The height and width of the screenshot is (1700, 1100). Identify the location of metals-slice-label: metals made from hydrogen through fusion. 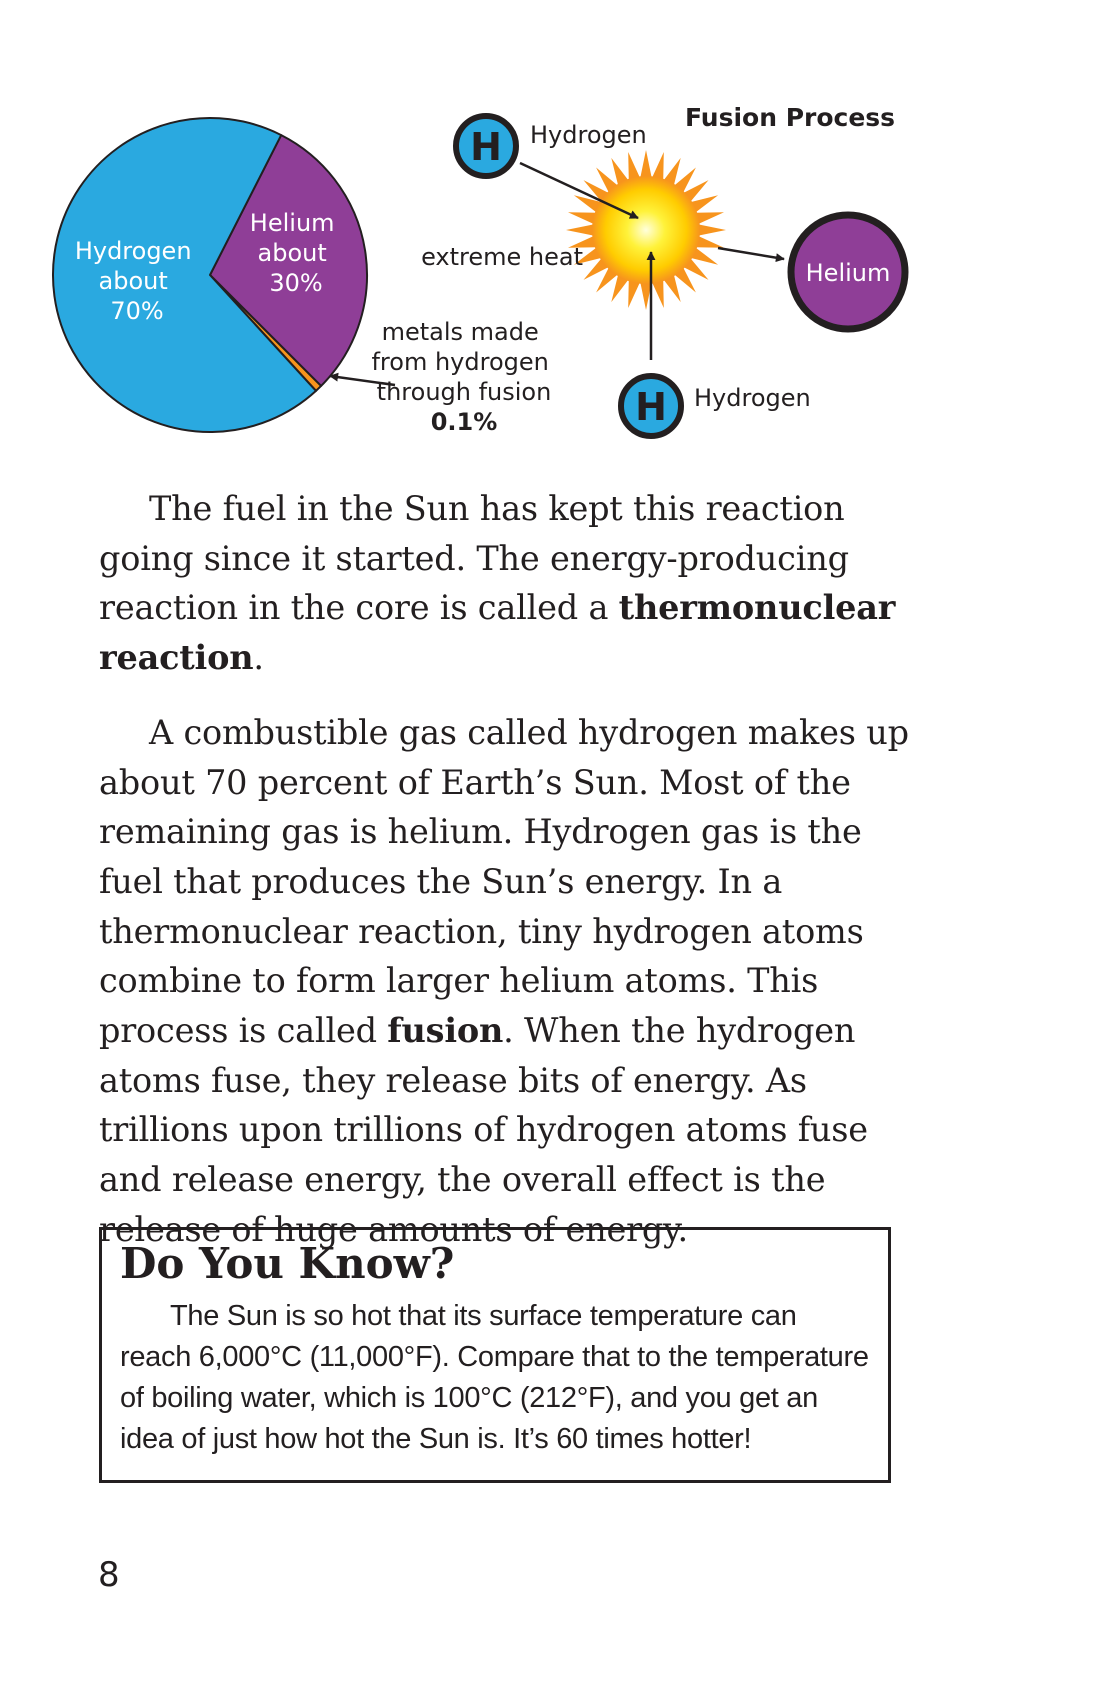
(463, 362).